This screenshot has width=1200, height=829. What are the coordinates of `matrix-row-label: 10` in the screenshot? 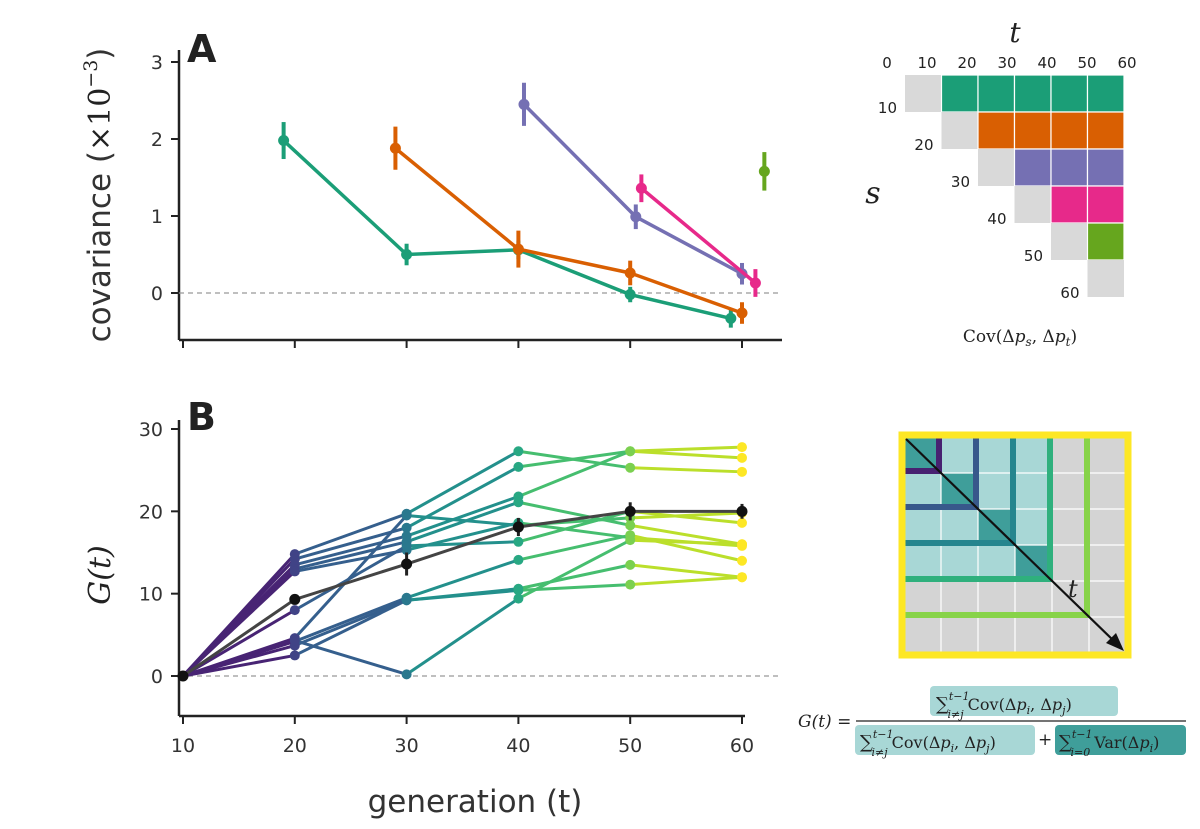 It's located at (887, 108).